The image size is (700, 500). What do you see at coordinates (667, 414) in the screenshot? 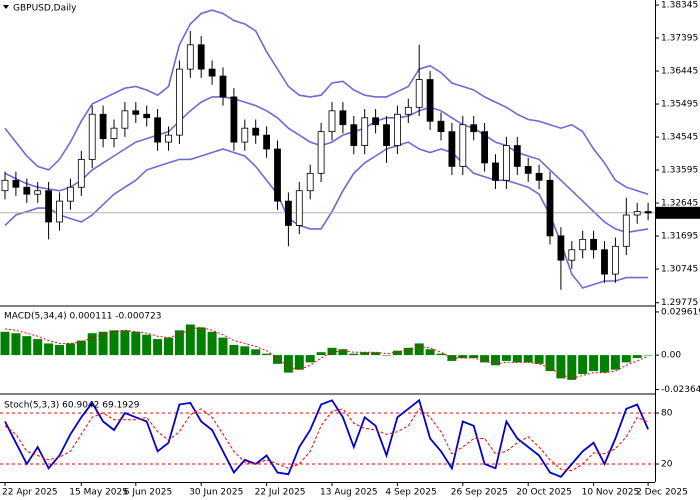
I see `y-tick-label: 80` at bounding box center [667, 414].